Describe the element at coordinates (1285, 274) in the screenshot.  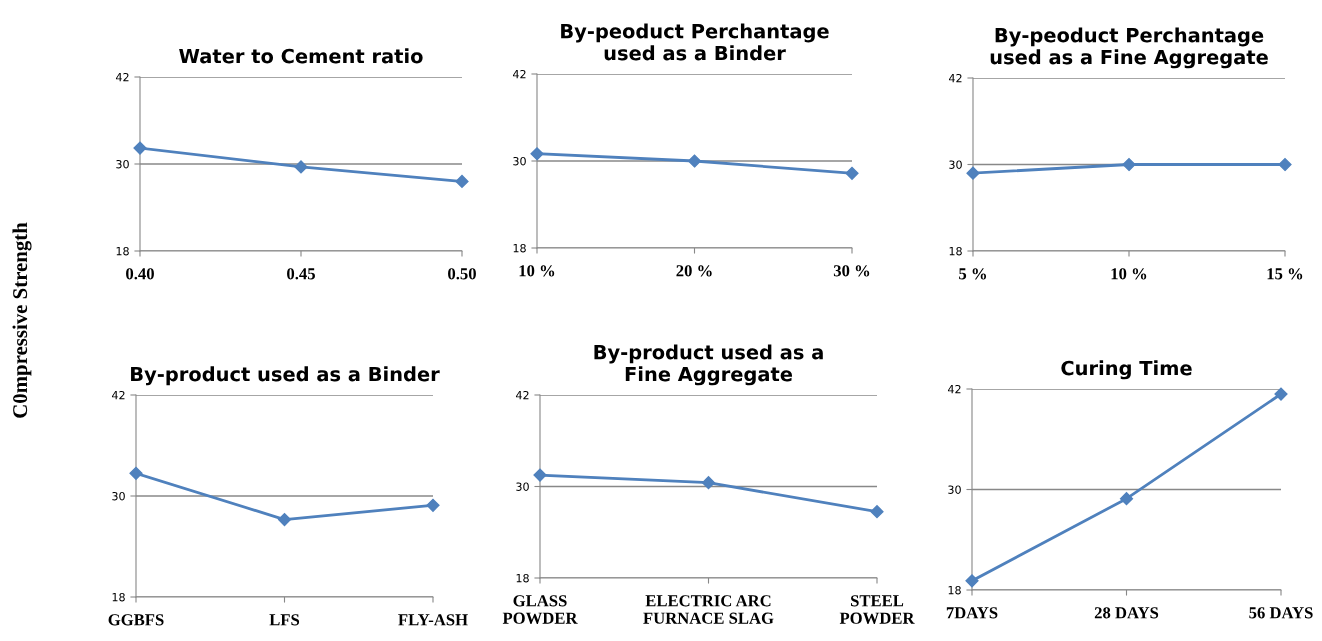
I see `x-tick-label: 15 %` at that location.